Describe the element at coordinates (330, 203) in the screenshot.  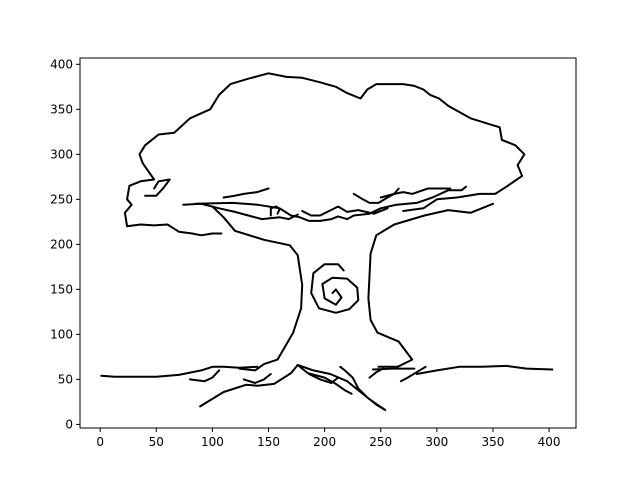
I see `stroke-canopy-top` at that location.